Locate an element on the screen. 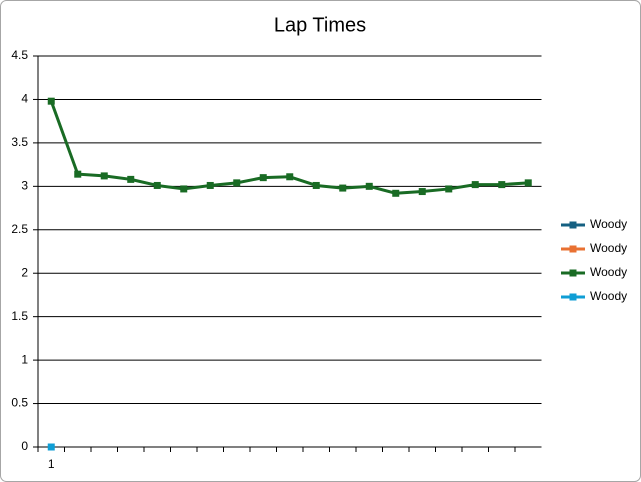 Image resolution: width=641 pixels, height=482 pixels. y-tick-label: 4.5 is located at coordinates (19, 55).